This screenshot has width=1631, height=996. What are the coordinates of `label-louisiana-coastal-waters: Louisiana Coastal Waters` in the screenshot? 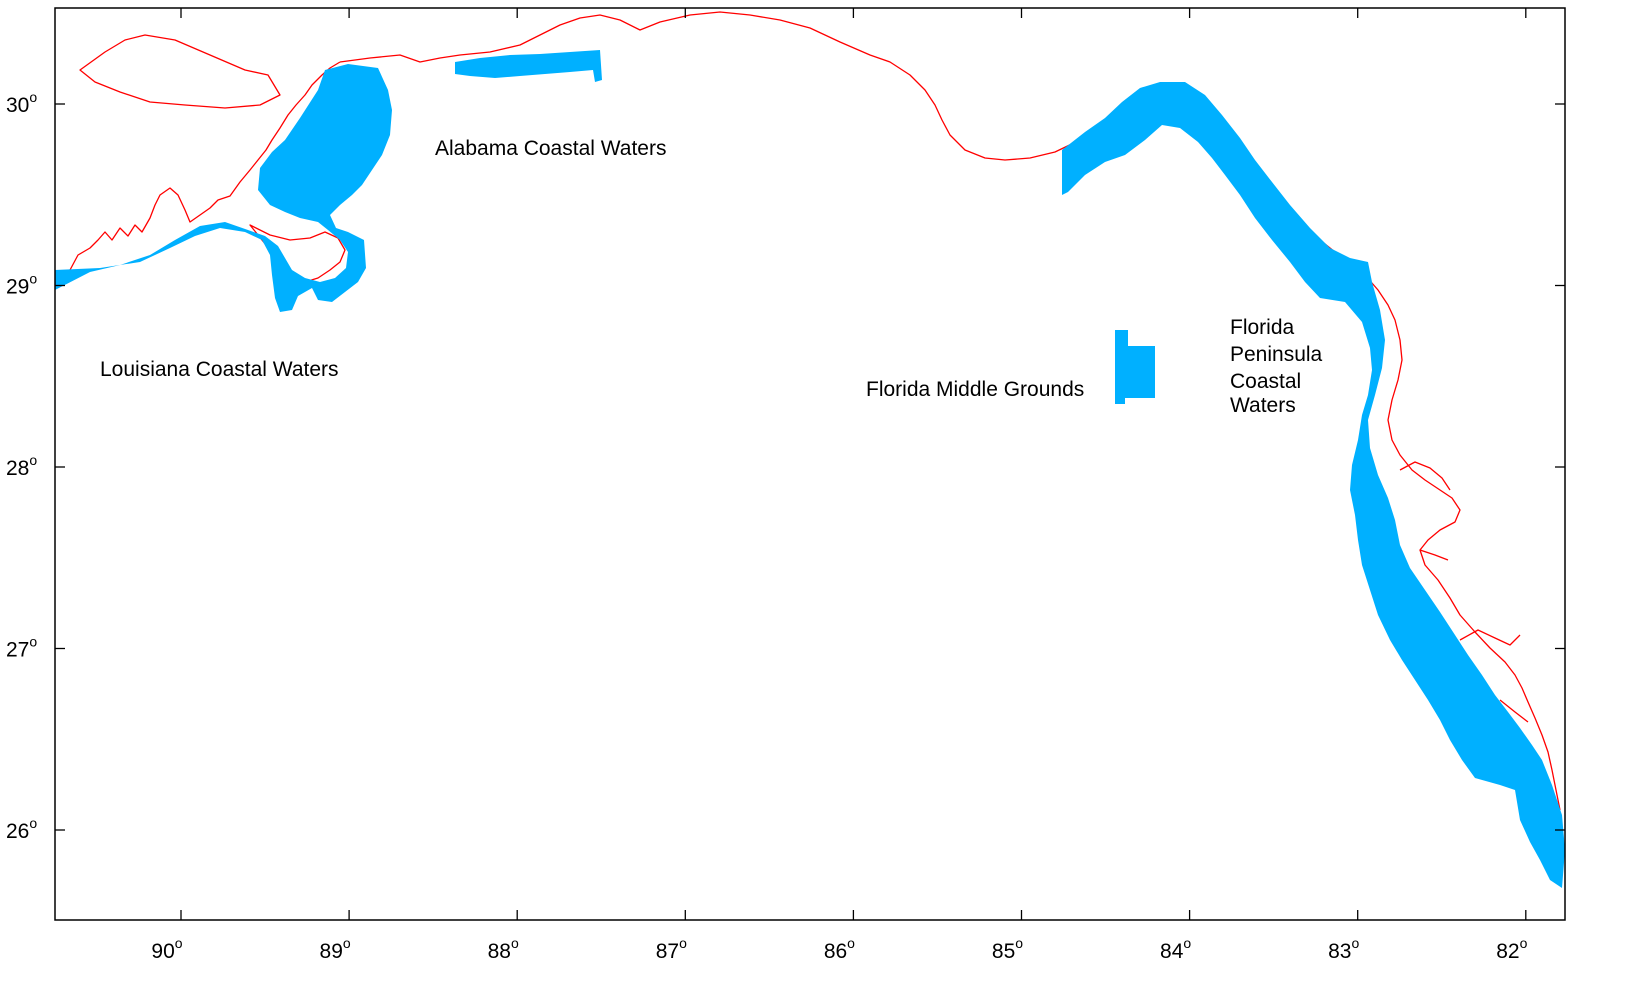 It's located at (219, 369).